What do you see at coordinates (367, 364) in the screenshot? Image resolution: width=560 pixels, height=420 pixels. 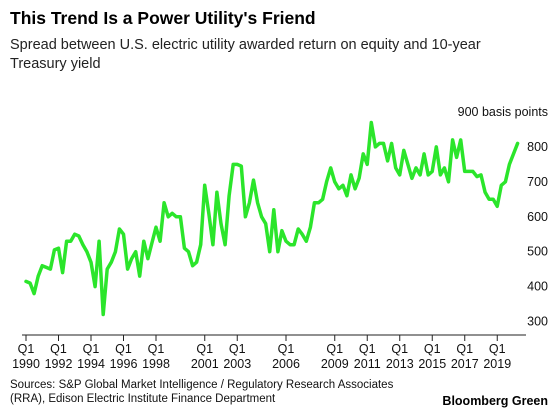 I see `x-tick-year: 2011` at bounding box center [367, 364].